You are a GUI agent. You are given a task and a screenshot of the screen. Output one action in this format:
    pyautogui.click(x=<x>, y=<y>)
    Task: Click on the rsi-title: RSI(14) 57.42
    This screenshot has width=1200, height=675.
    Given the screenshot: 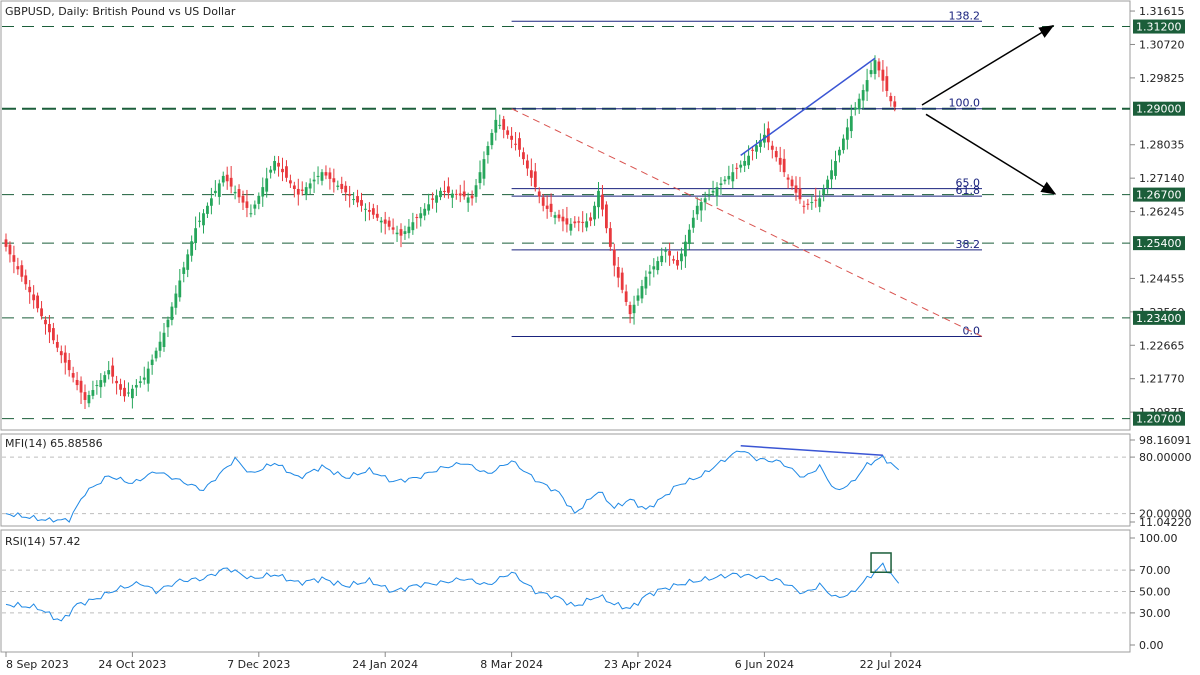 What is the action you would take?
    pyautogui.click(x=42, y=541)
    